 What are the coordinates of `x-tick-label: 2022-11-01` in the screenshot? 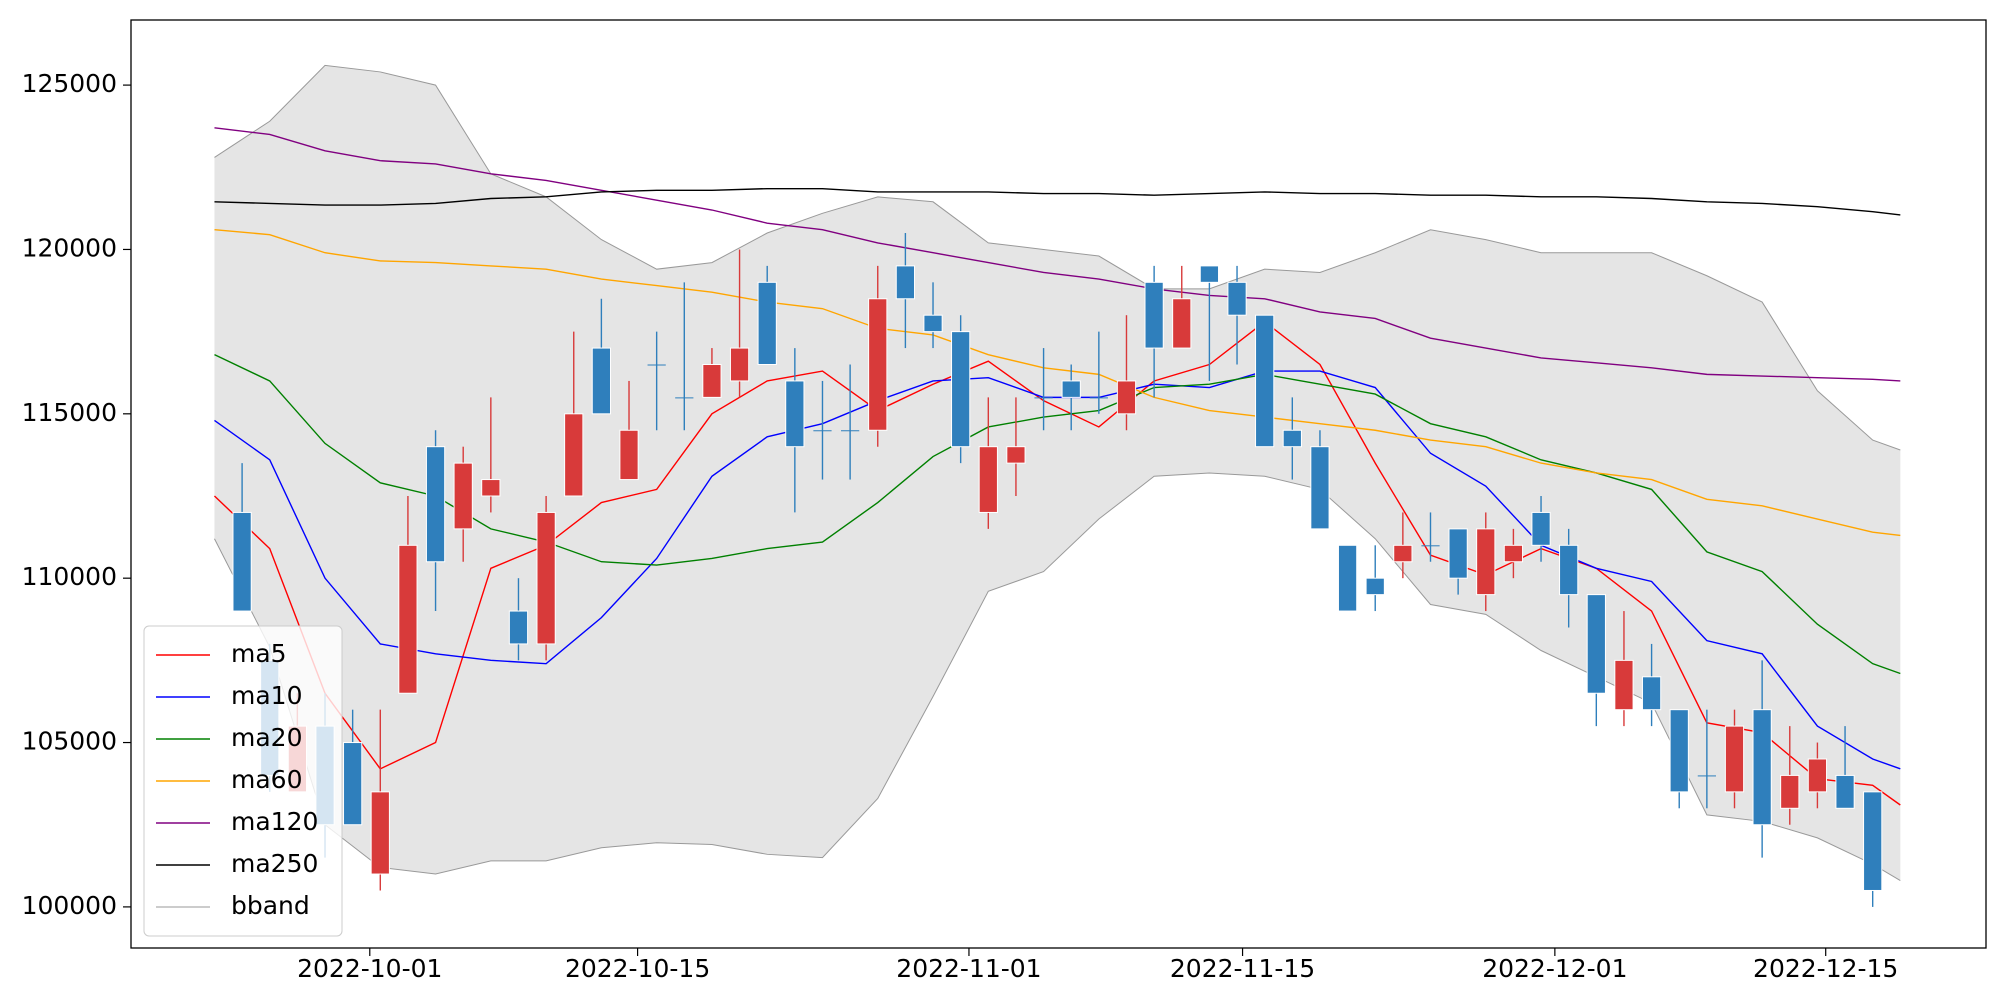 It's located at (968, 968).